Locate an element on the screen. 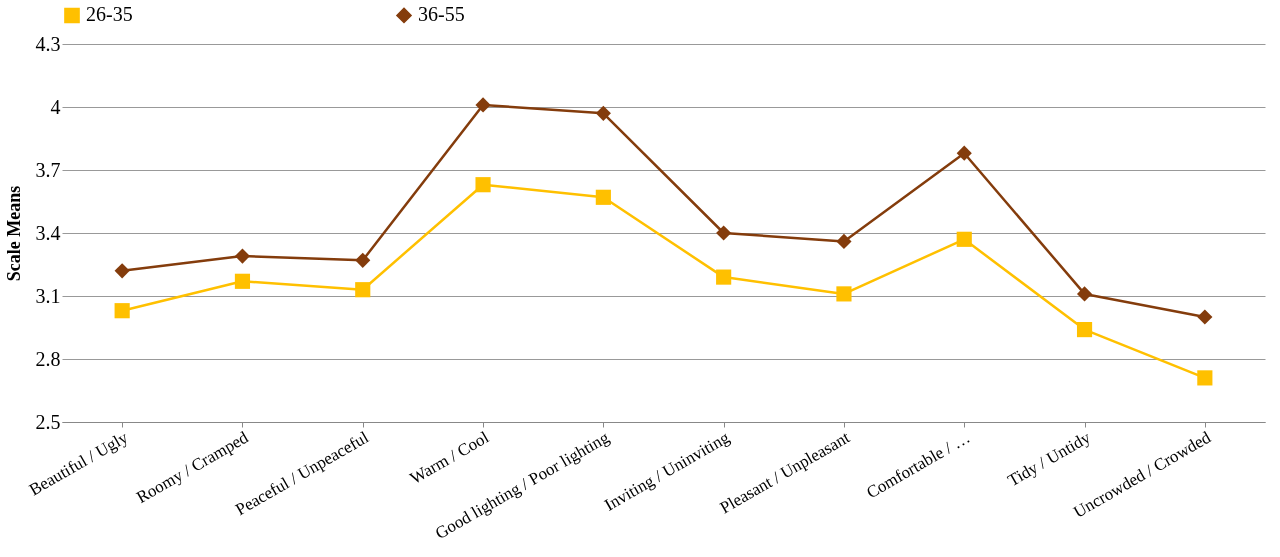 This screenshot has width=1280, height=557. y-tick-label: 4 is located at coordinates (55, 106).